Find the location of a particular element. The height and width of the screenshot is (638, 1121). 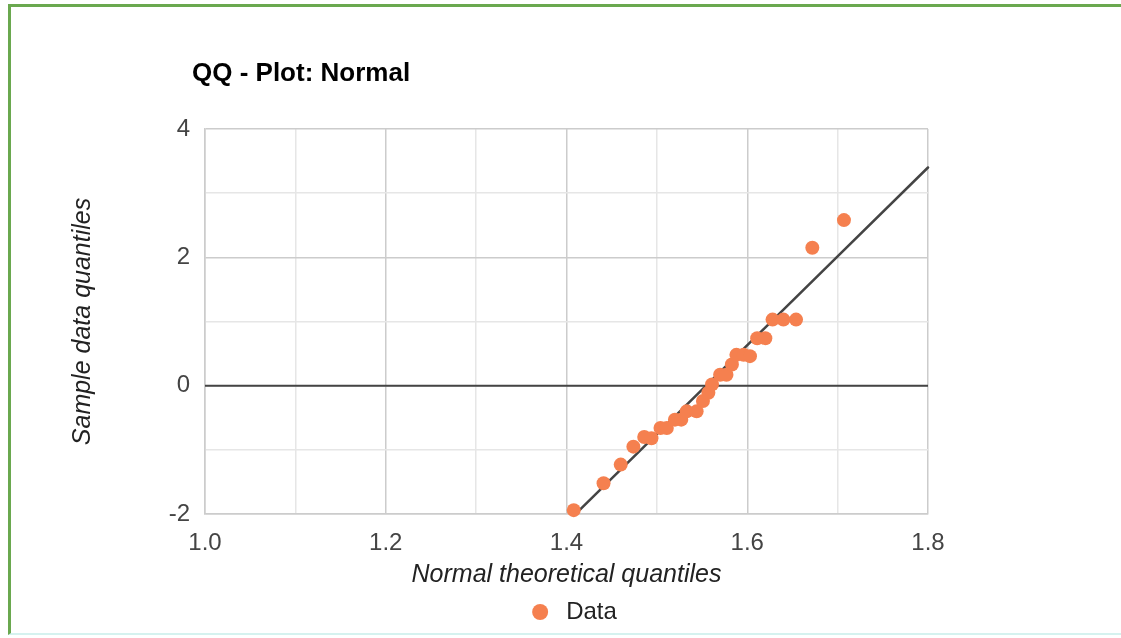

x-tick-label: 1.0 is located at coordinates (205, 542).